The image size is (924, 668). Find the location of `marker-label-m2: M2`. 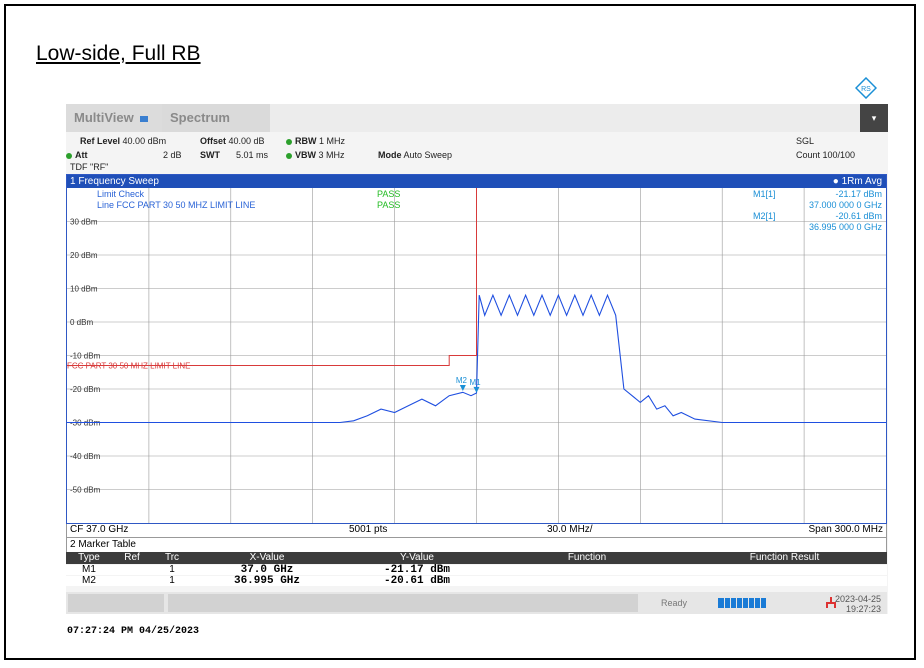

marker-label-m2: M2 is located at coordinates (462, 380).